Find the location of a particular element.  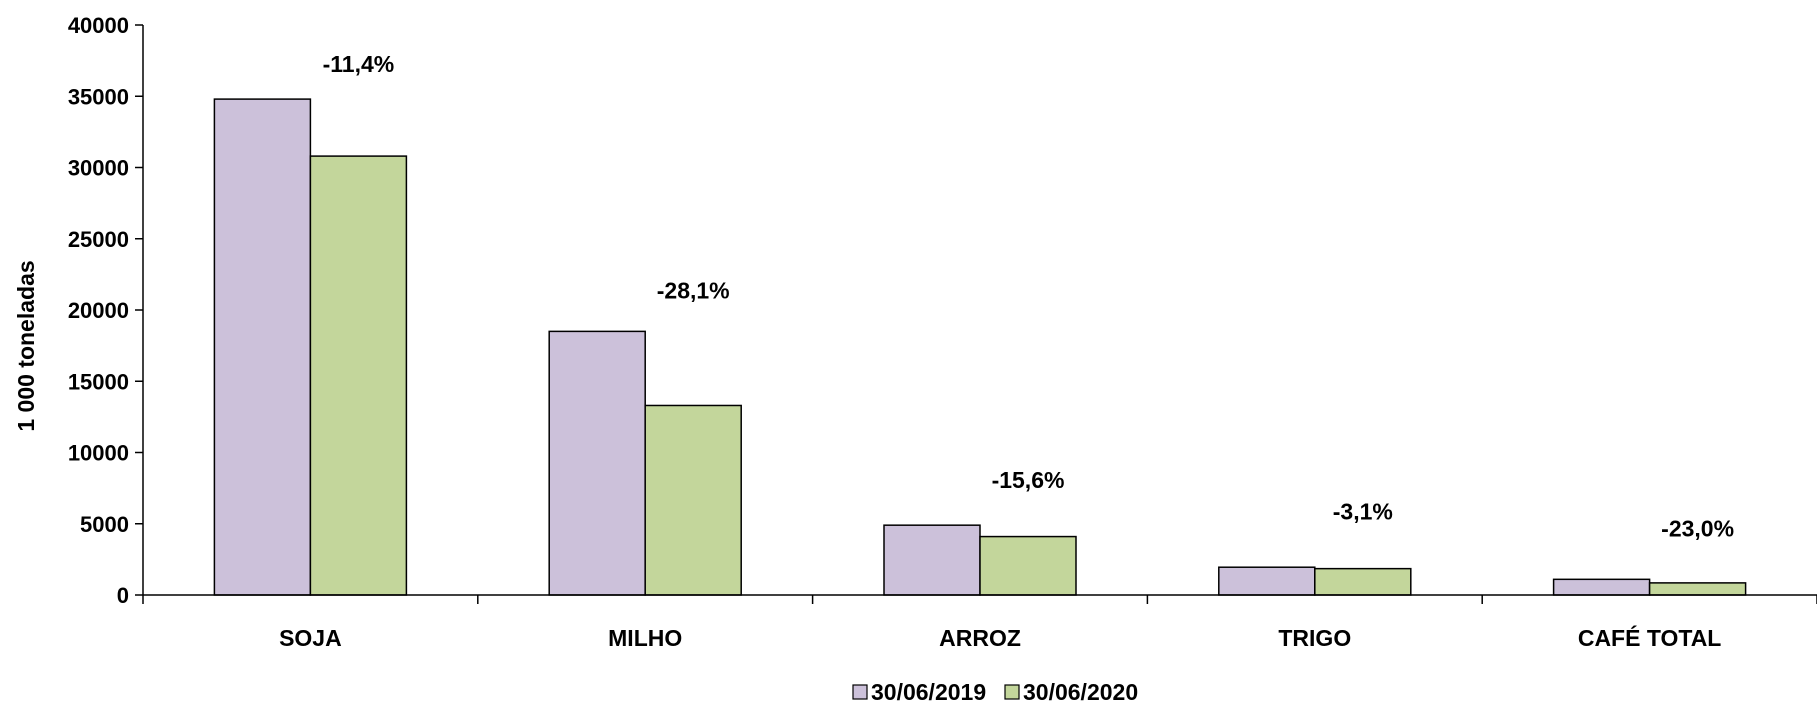

bar-series2-café-total is located at coordinates (1697, 589).